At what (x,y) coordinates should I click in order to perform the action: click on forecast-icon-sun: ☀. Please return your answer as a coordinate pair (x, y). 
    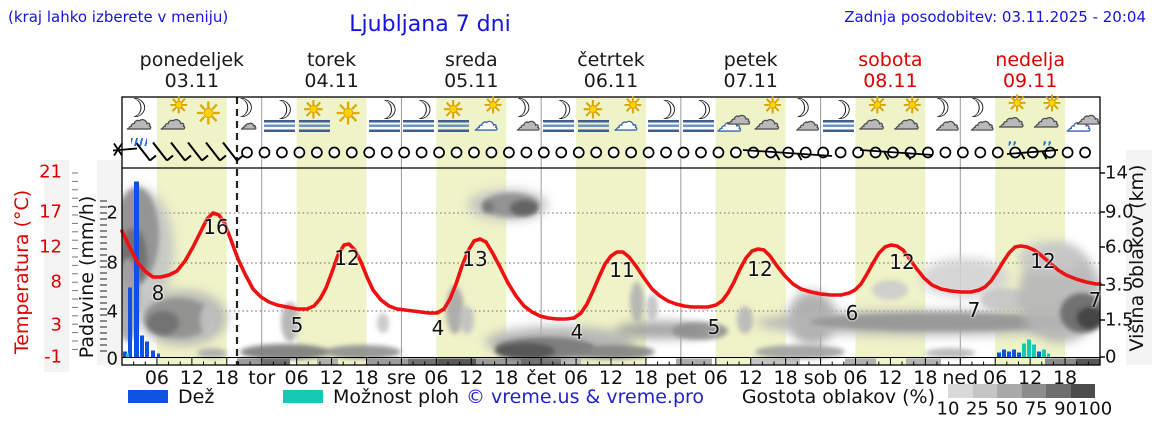
    Looking at the image, I should click on (209, 123).